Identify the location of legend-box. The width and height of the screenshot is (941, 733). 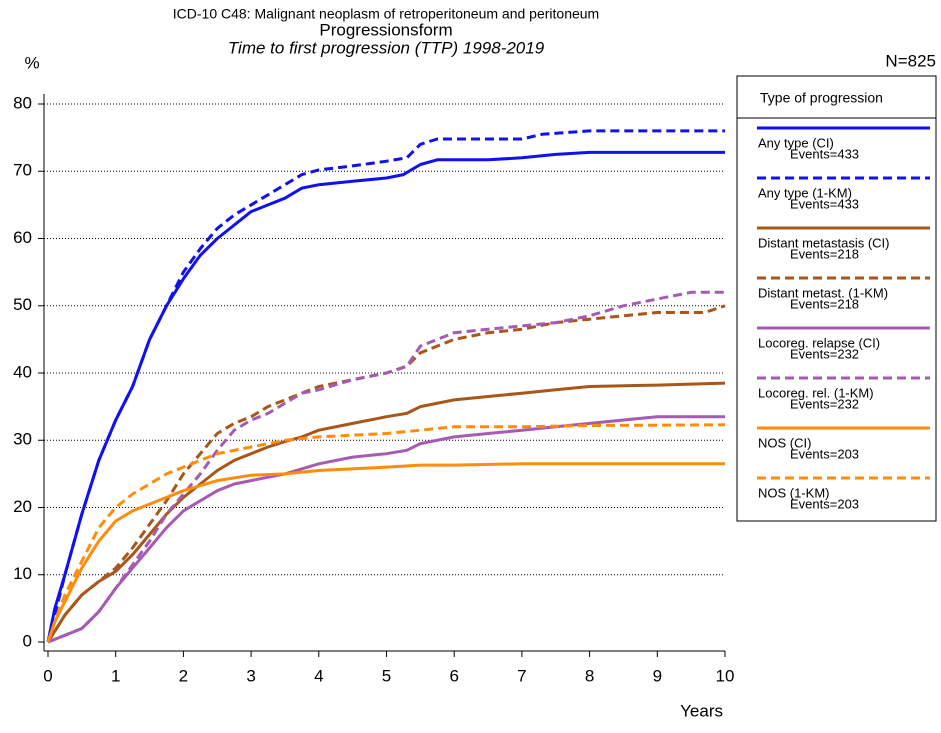
(836, 298).